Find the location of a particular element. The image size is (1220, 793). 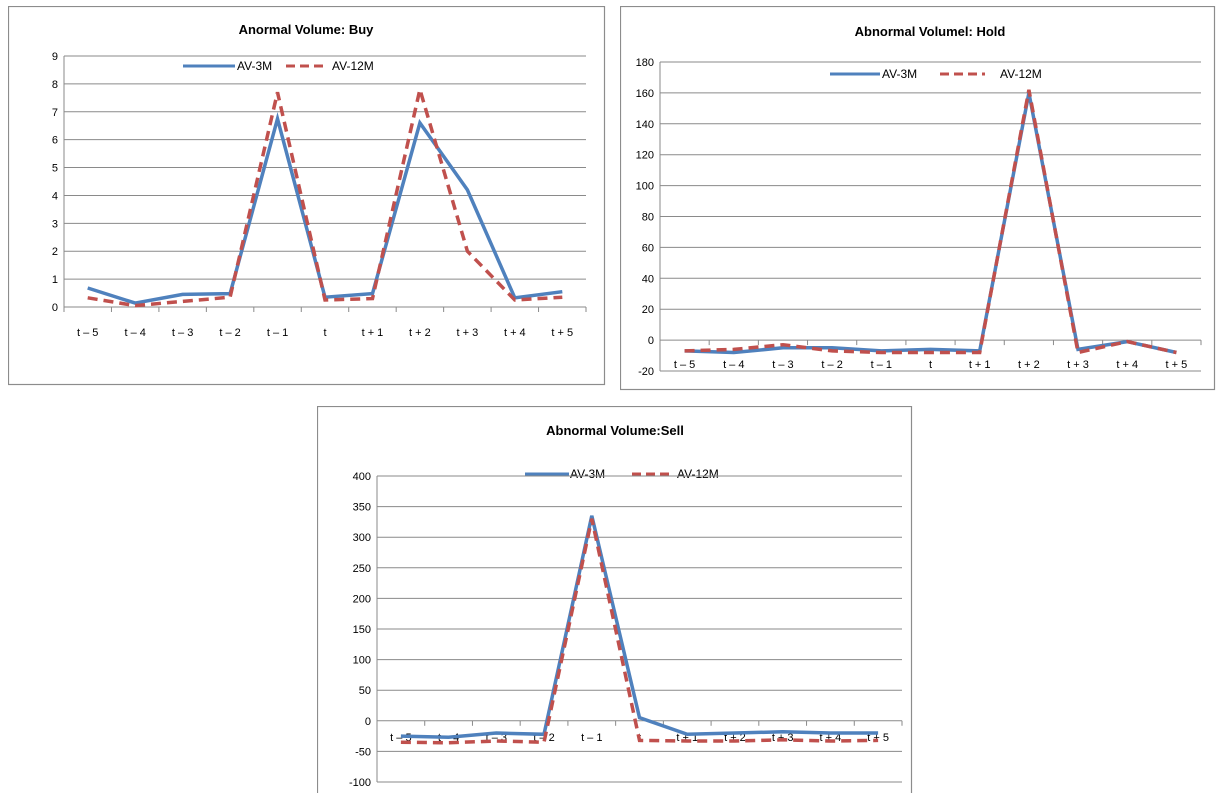

y-tick-label: 50 is located at coordinates (365, 691).